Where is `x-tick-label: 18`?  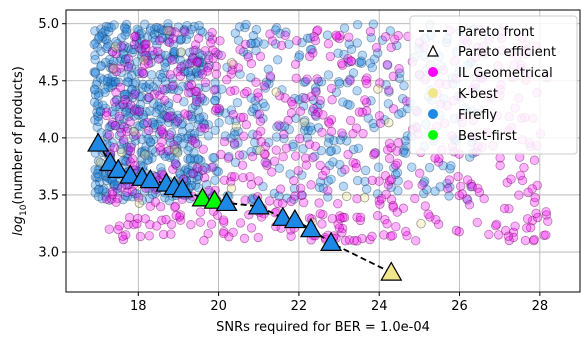
x-tick-label: 18 is located at coordinates (138, 306).